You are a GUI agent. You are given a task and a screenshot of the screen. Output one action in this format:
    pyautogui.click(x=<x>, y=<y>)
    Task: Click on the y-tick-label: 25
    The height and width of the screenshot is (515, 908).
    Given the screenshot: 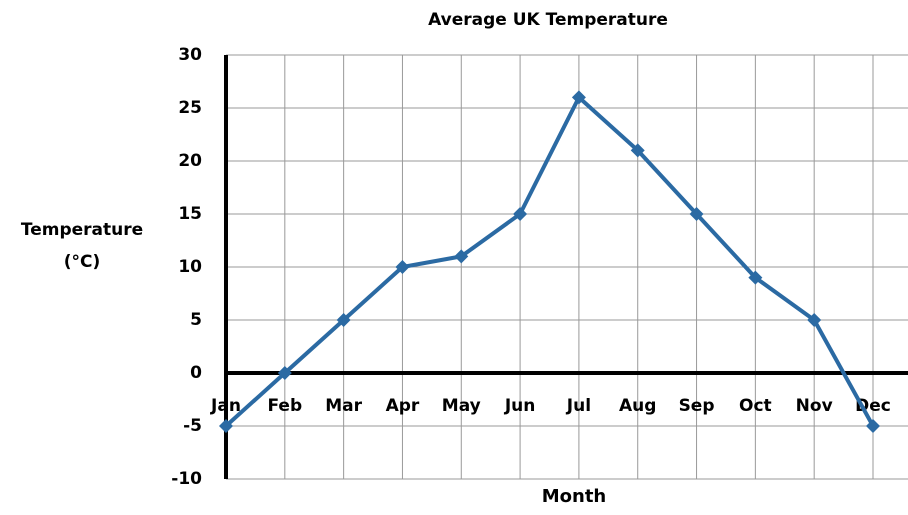 What is the action you would take?
    pyautogui.click(x=190, y=108)
    